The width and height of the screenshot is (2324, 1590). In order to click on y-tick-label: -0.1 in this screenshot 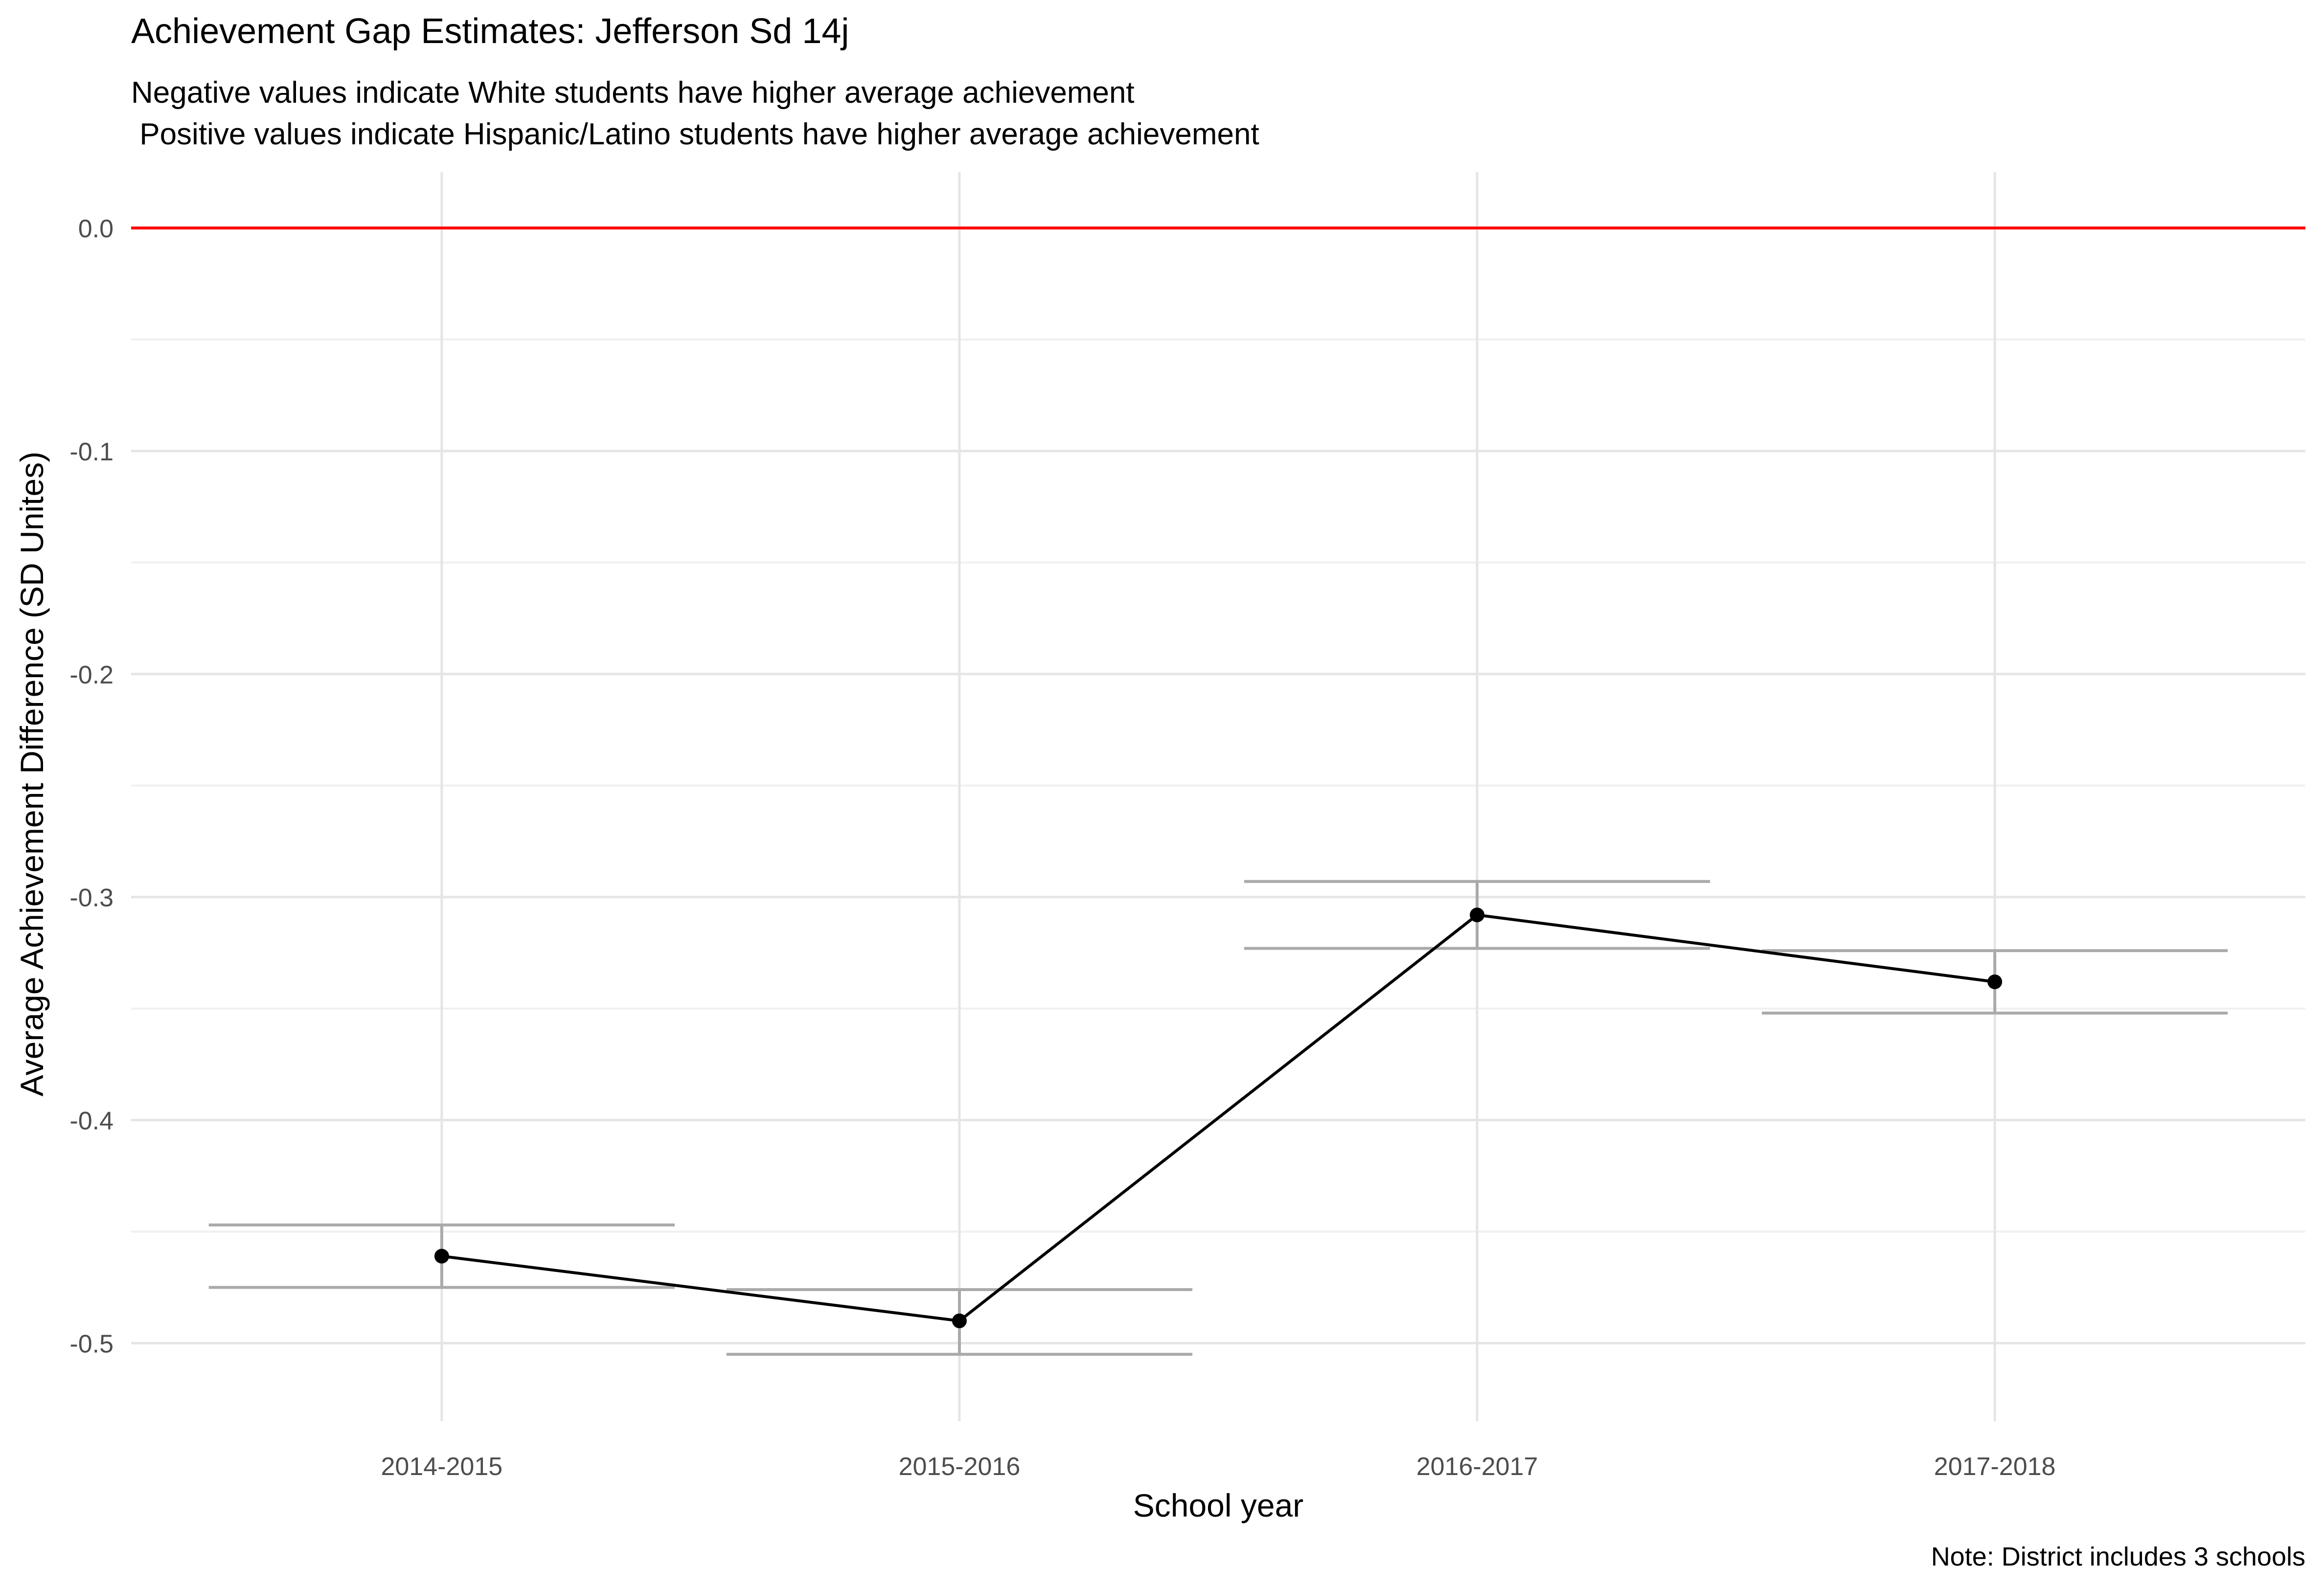, I will do `click(92, 452)`.